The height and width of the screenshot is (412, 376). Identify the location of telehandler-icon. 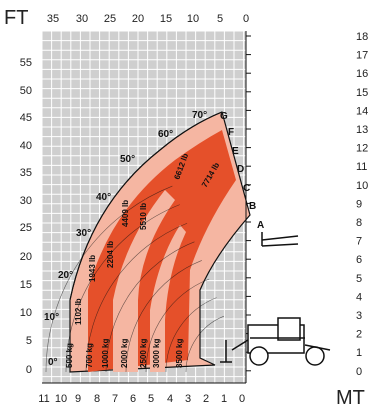
(275, 341).